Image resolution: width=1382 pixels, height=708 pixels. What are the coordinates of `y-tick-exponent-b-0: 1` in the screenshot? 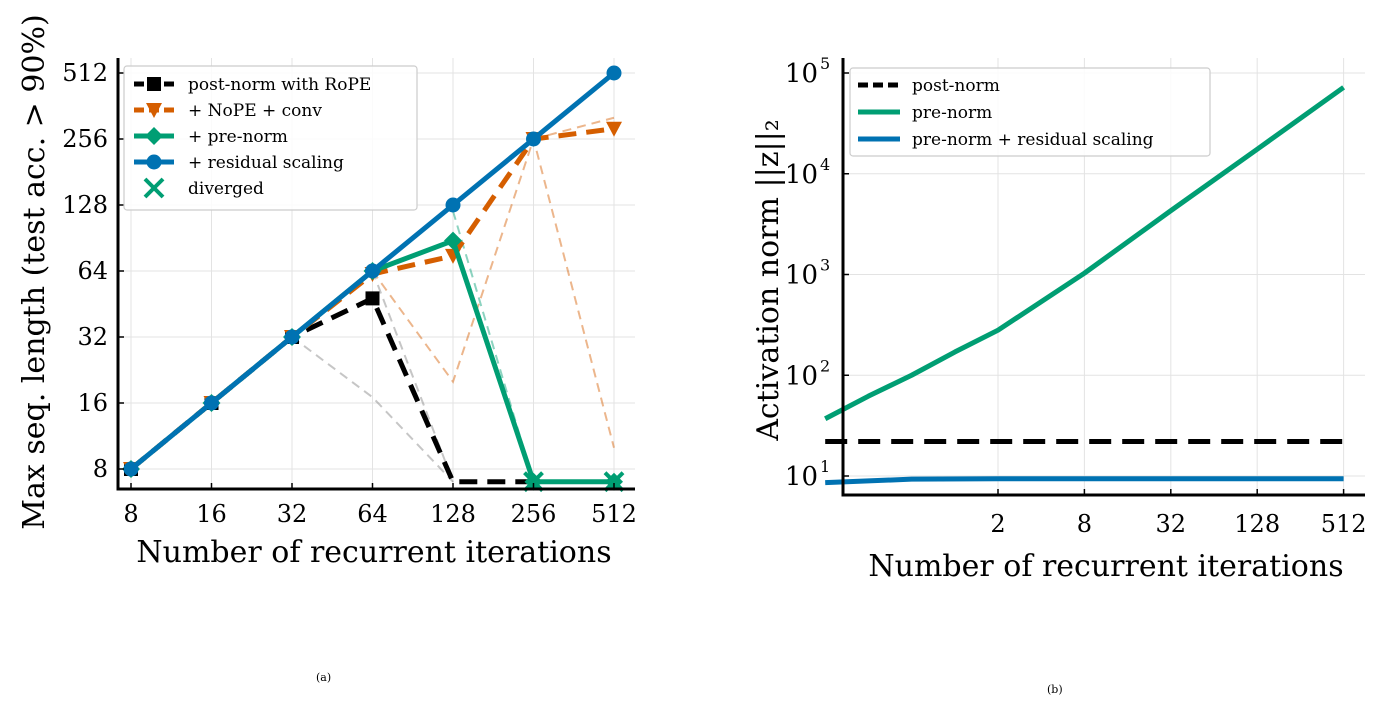 It's located at (825, 466).